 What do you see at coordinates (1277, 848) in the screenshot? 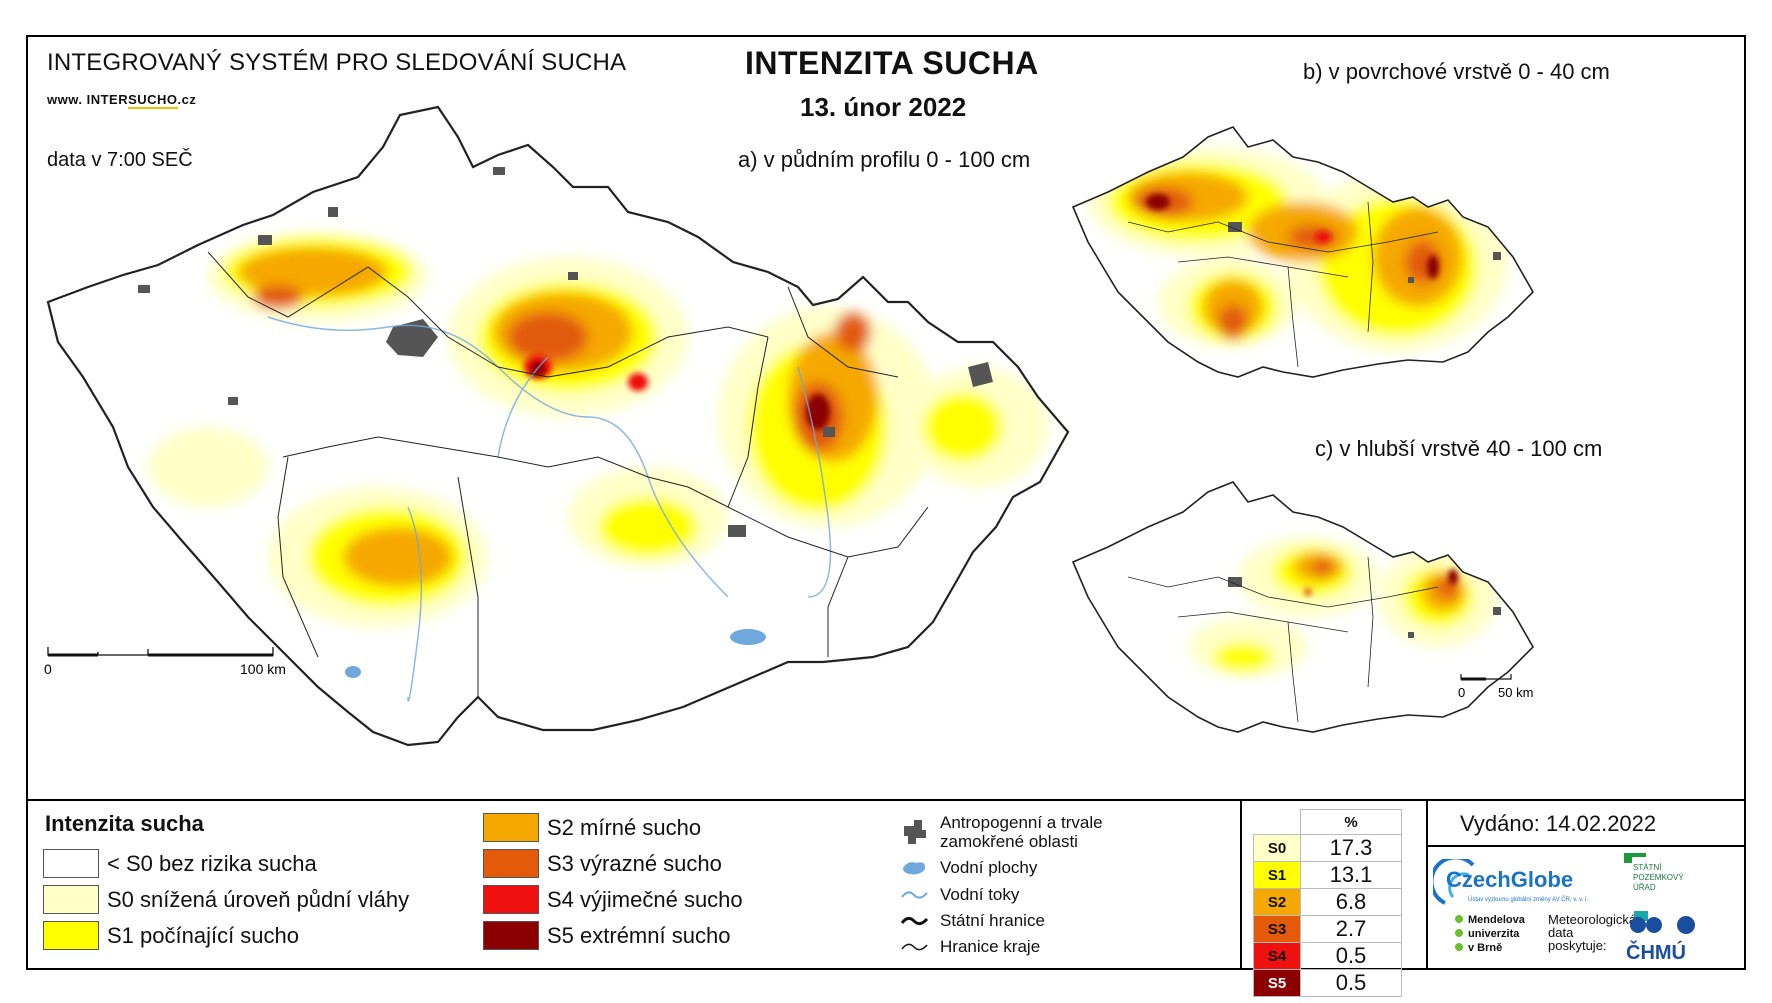
I see `percent-code: S0` at bounding box center [1277, 848].